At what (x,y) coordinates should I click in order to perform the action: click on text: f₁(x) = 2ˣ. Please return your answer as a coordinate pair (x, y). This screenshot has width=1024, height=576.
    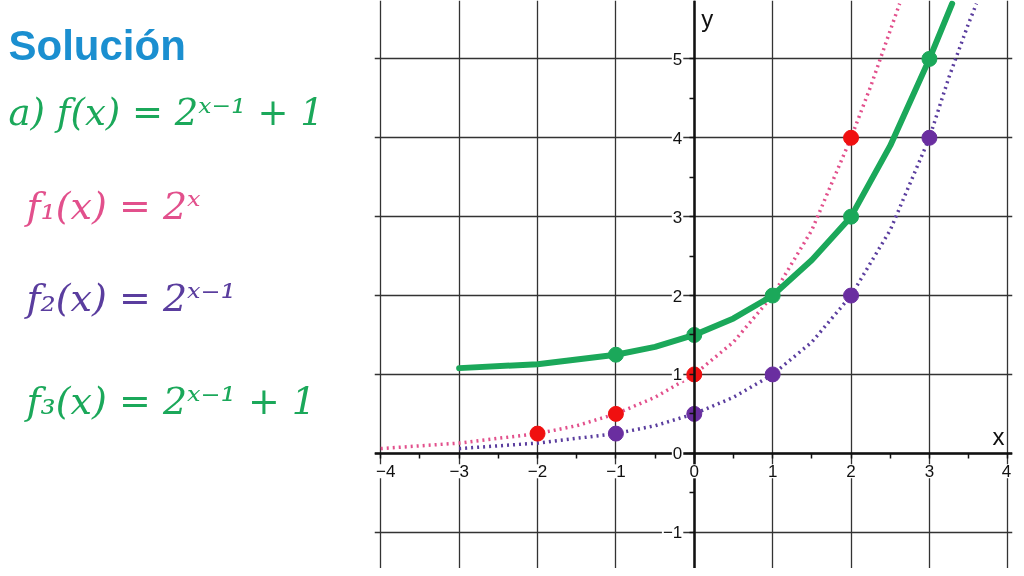
    Looking at the image, I should click on (112, 205).